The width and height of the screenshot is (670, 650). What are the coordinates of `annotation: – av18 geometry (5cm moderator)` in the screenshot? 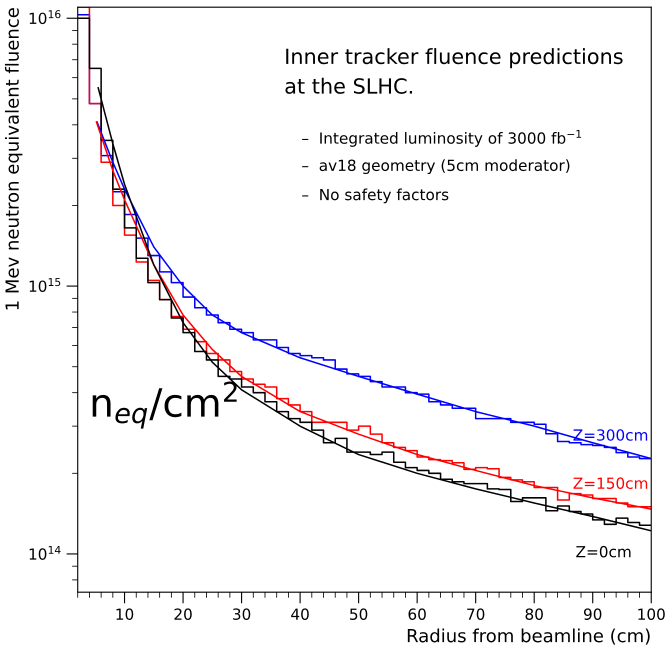 It's located at (436, 166).